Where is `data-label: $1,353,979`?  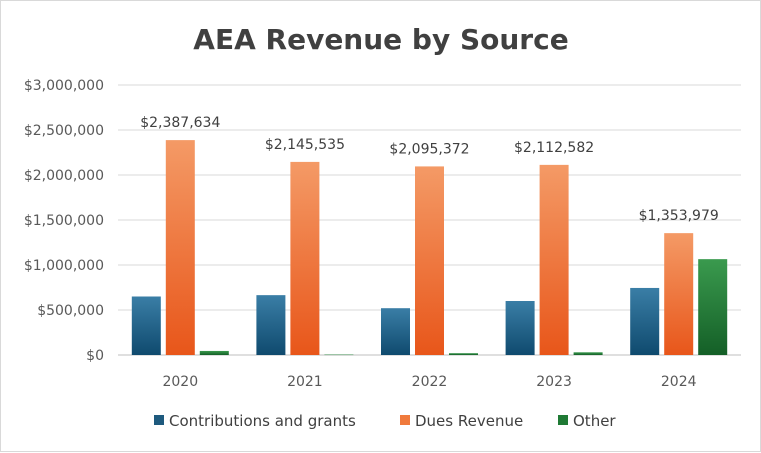 data-label: $1,353,979 is located at coordinates (679, 216).